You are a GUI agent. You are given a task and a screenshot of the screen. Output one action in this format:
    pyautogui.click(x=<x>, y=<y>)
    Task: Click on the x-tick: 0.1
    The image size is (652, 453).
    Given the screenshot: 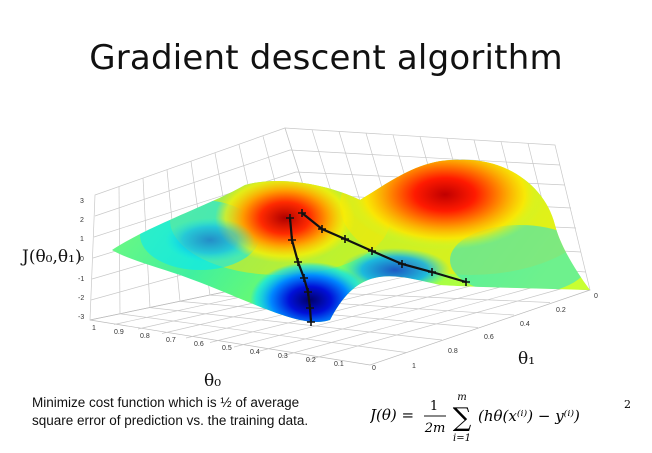 What is the action you would take?
    pyautogui.click(x=339, y=364)
    